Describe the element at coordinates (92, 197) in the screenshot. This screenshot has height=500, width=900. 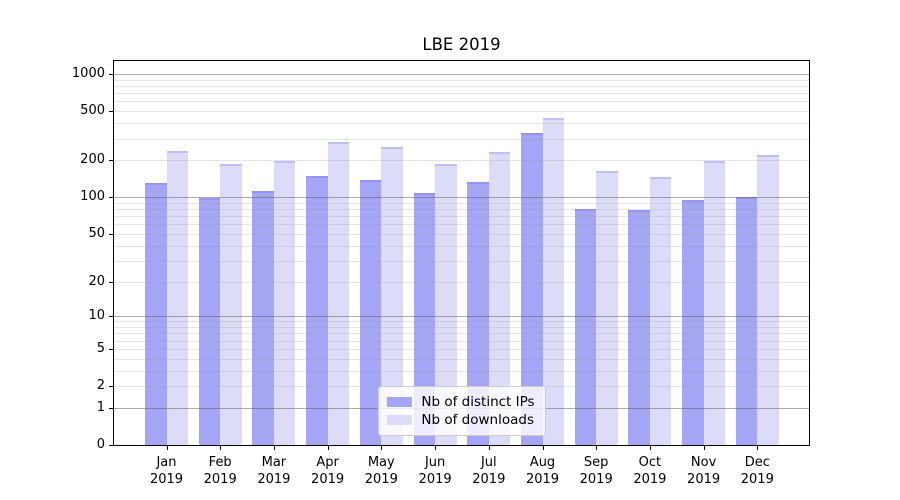
I see `y-tick-label: 100` at that location.